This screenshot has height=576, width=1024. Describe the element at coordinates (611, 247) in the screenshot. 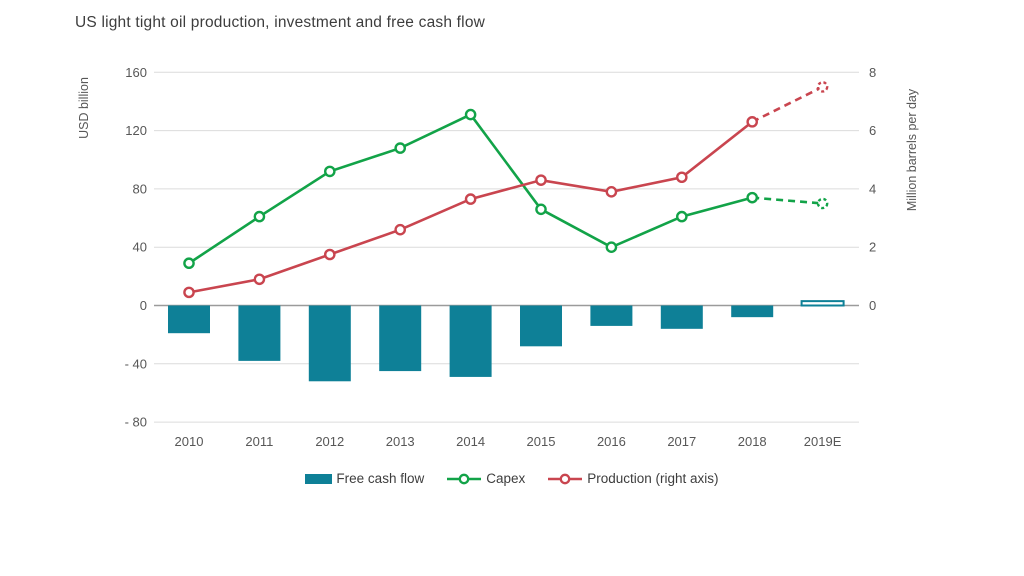

I see `capex-marker-2016` at that location.